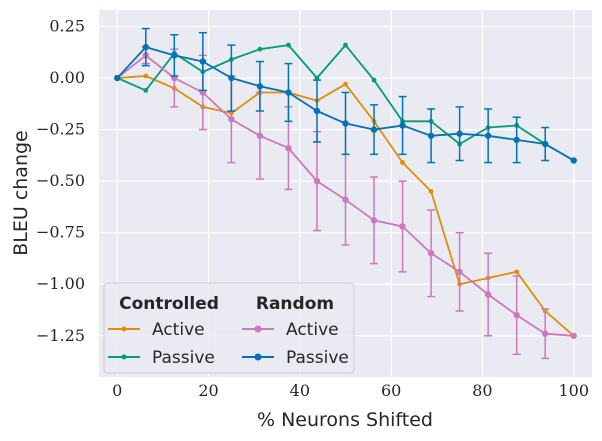  I want to click on legend-marker-controlled-passive, so click(124, 357).